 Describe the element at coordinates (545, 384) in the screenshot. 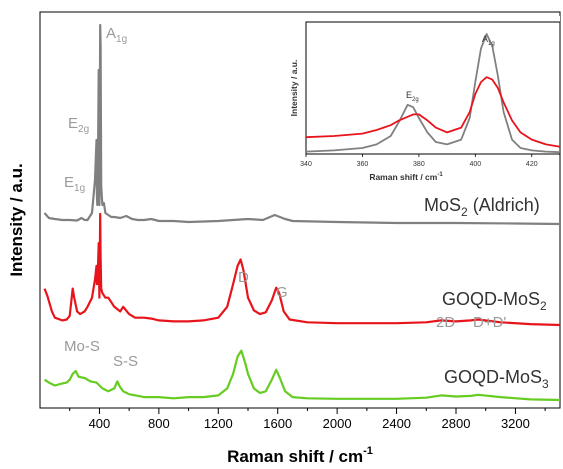

I see `series-label-goqd3-sub: 3` at that location.